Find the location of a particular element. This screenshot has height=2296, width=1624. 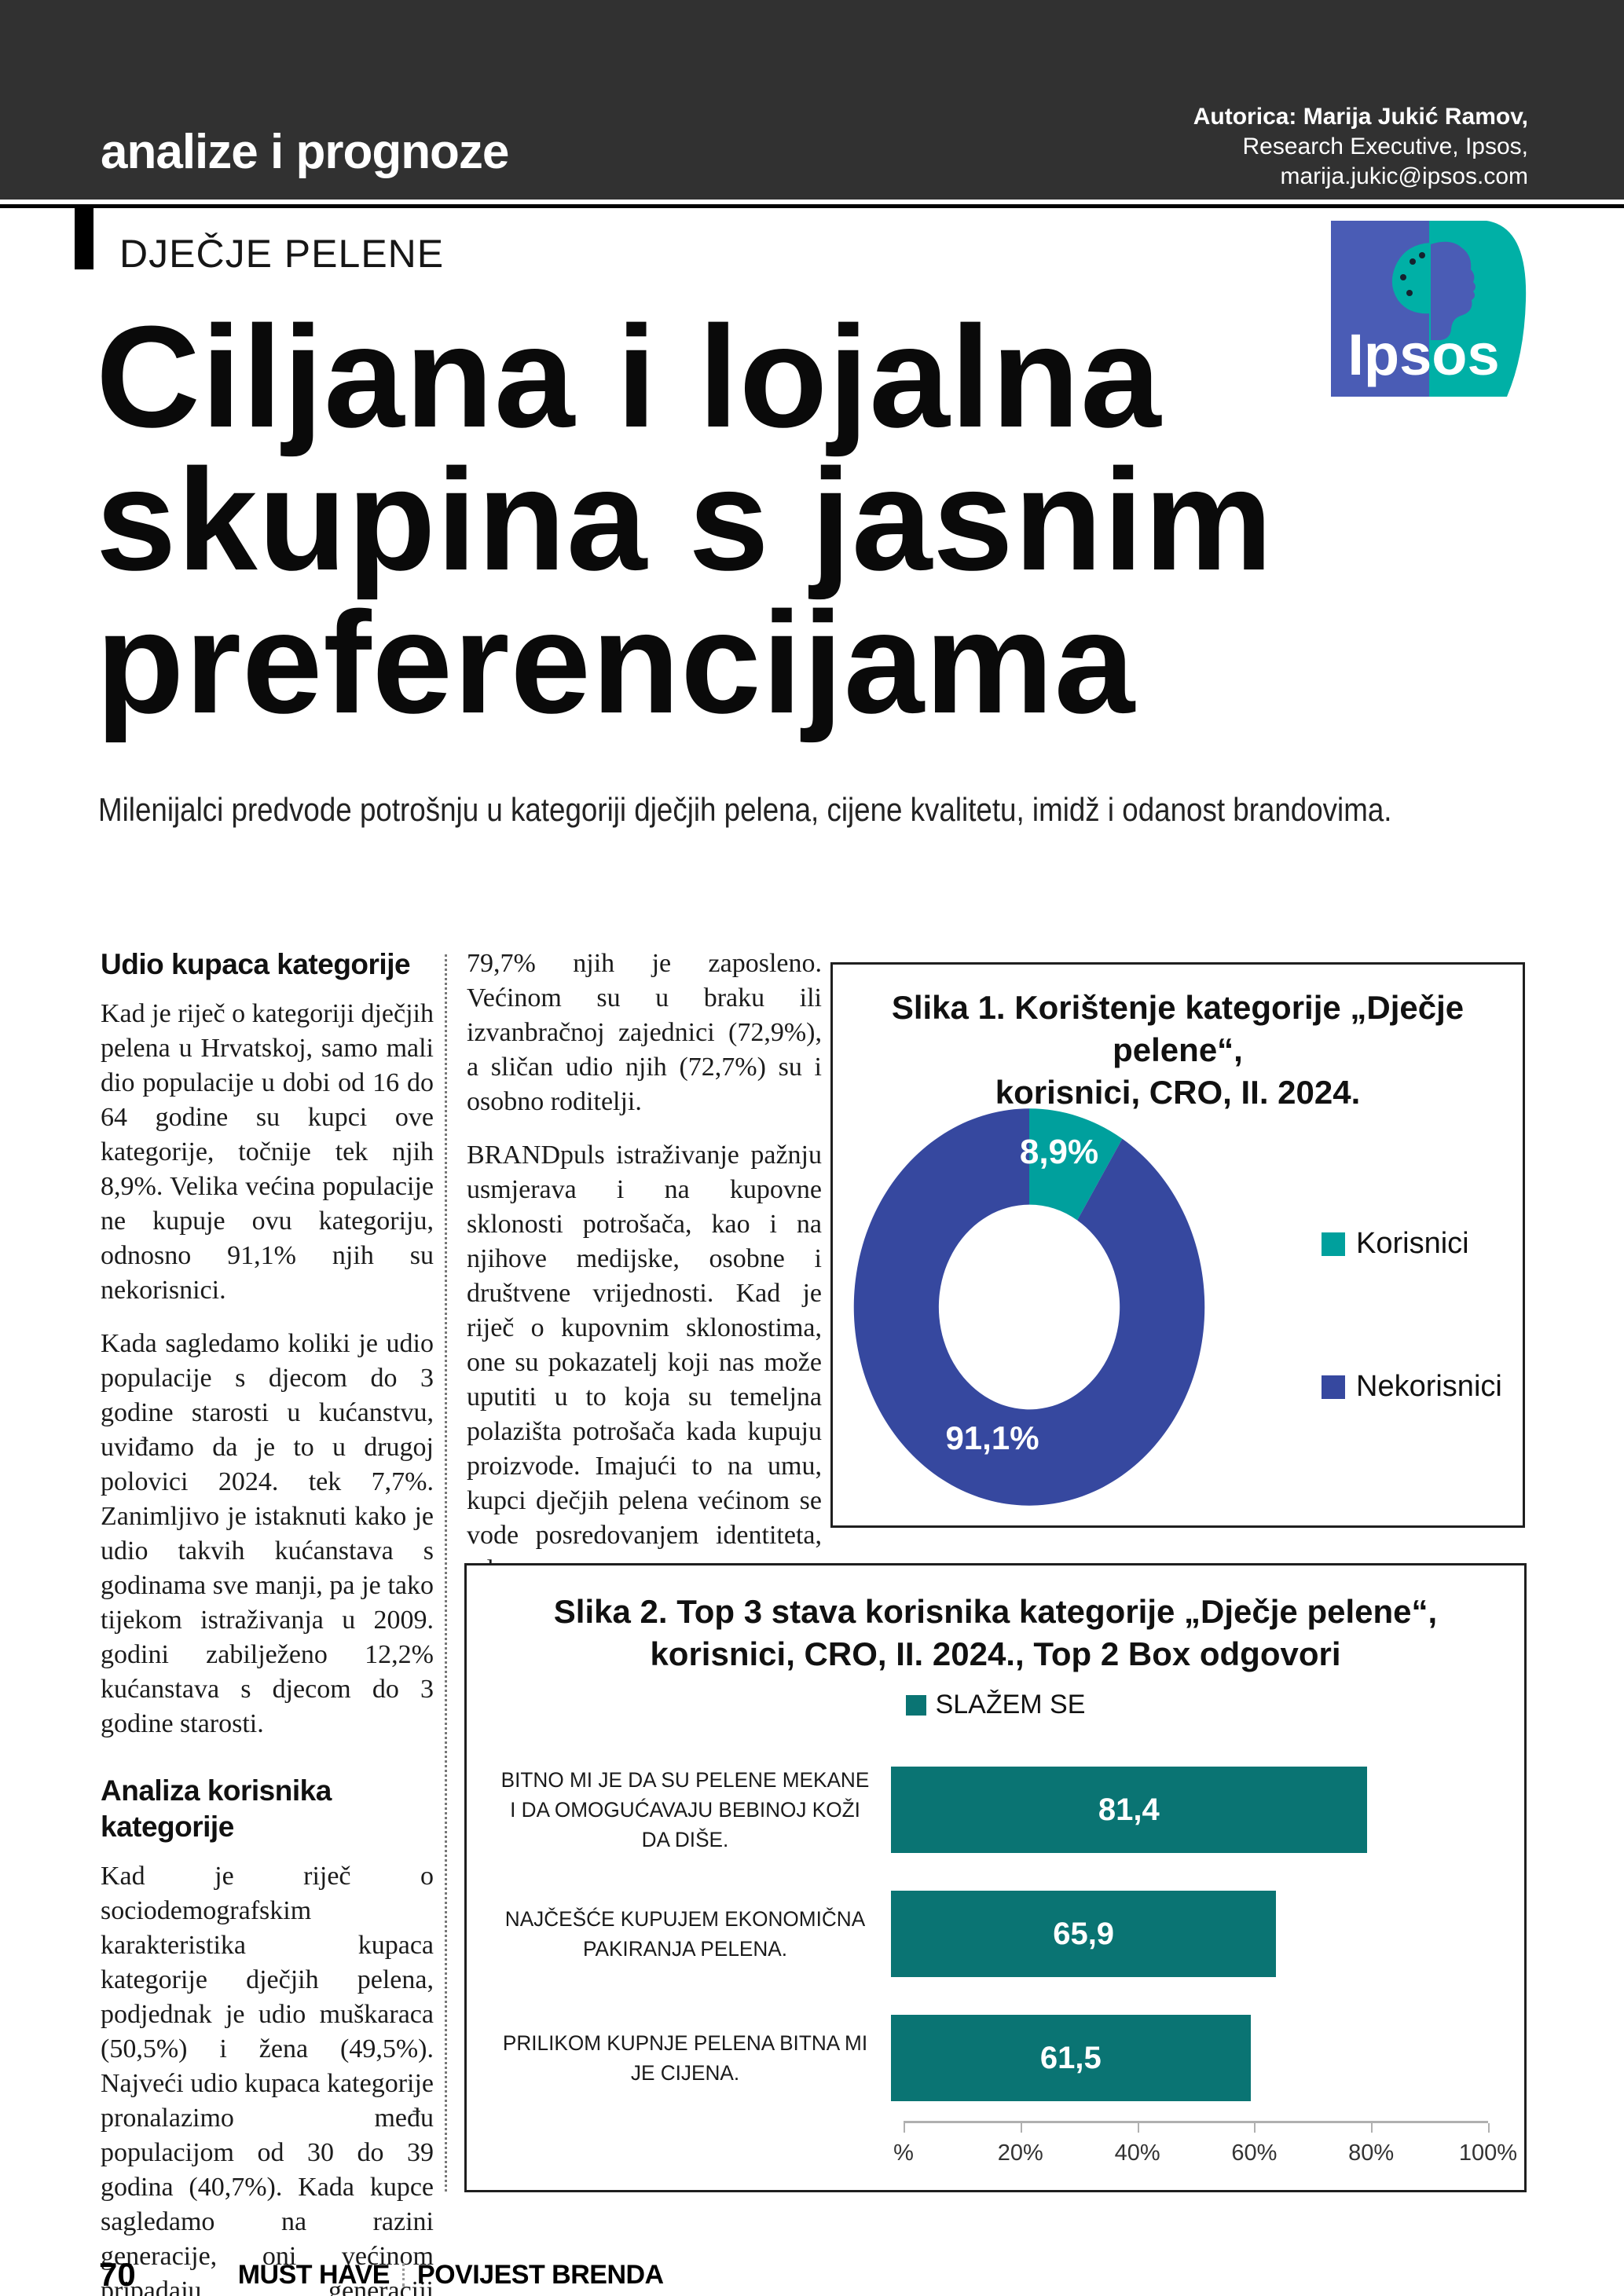

bar: 61,5 is located at coordinates (1071, 2058).